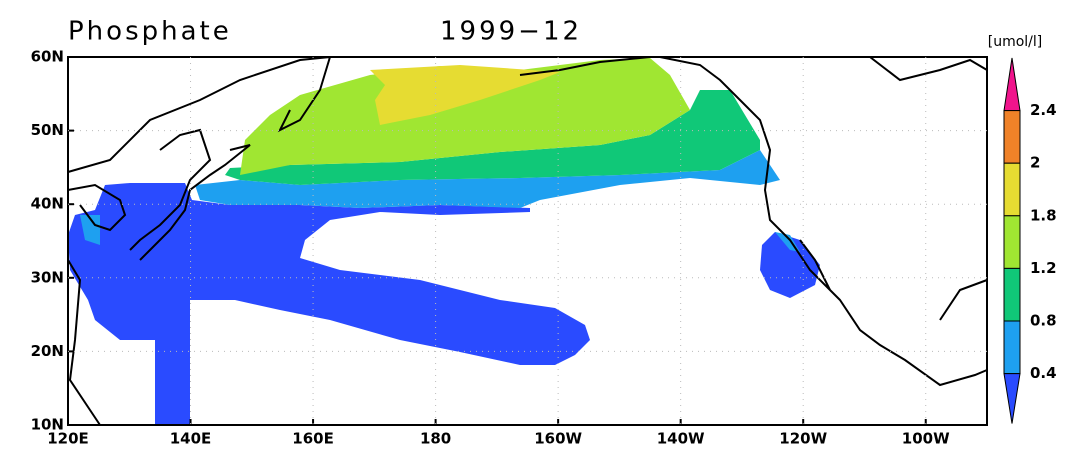 The image size is (1078, 470). I want to click on lon-label: 180, so click(435, 439).